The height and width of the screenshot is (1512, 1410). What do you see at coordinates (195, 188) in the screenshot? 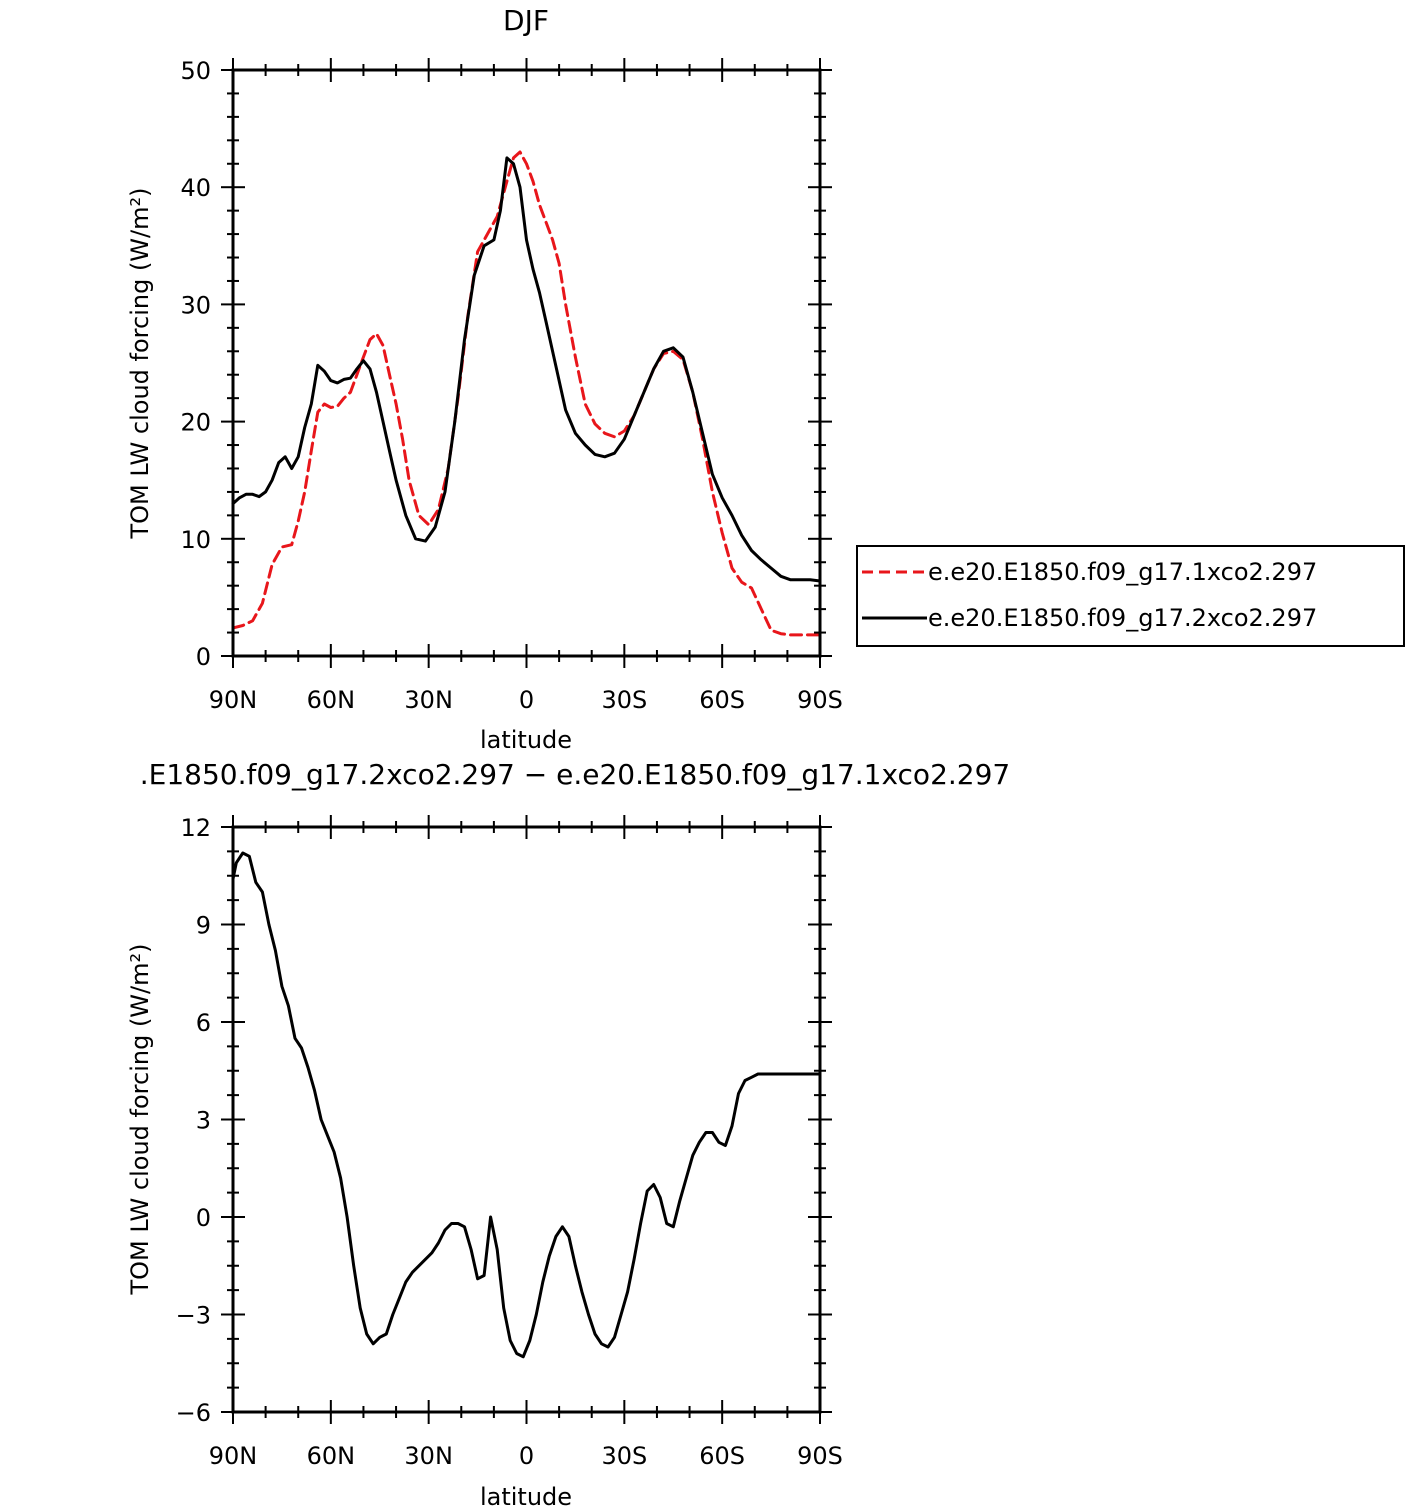
I see `y-tick-label: 40` at bounding box center [195, 188].